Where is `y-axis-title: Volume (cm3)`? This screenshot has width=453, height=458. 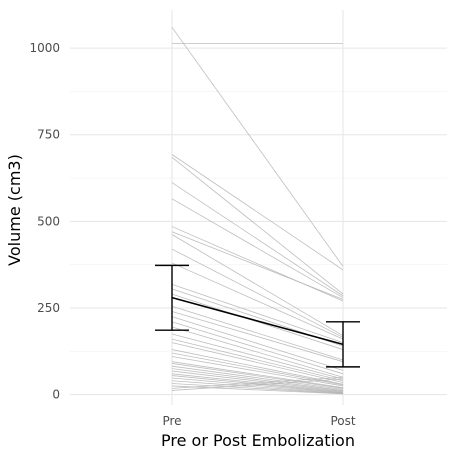 y-axis-title: Volume (cm3) is located at coordinates (14, 210).